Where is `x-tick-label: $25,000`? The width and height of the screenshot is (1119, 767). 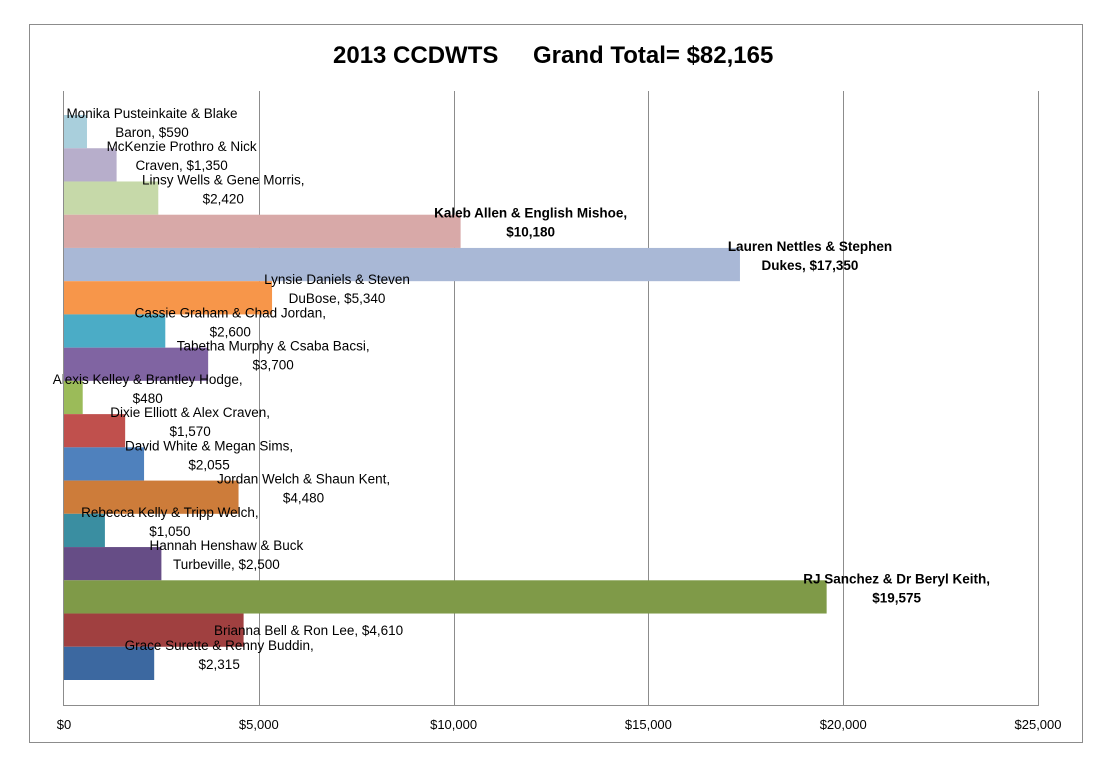
x-tick-label: $25,000 is located at coordinates (1038, 724).